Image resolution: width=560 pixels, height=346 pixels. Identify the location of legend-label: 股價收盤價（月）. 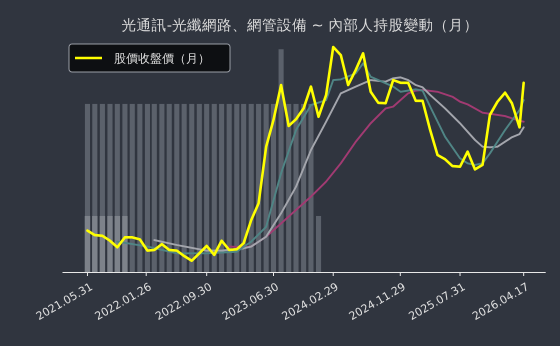
(162, 59).